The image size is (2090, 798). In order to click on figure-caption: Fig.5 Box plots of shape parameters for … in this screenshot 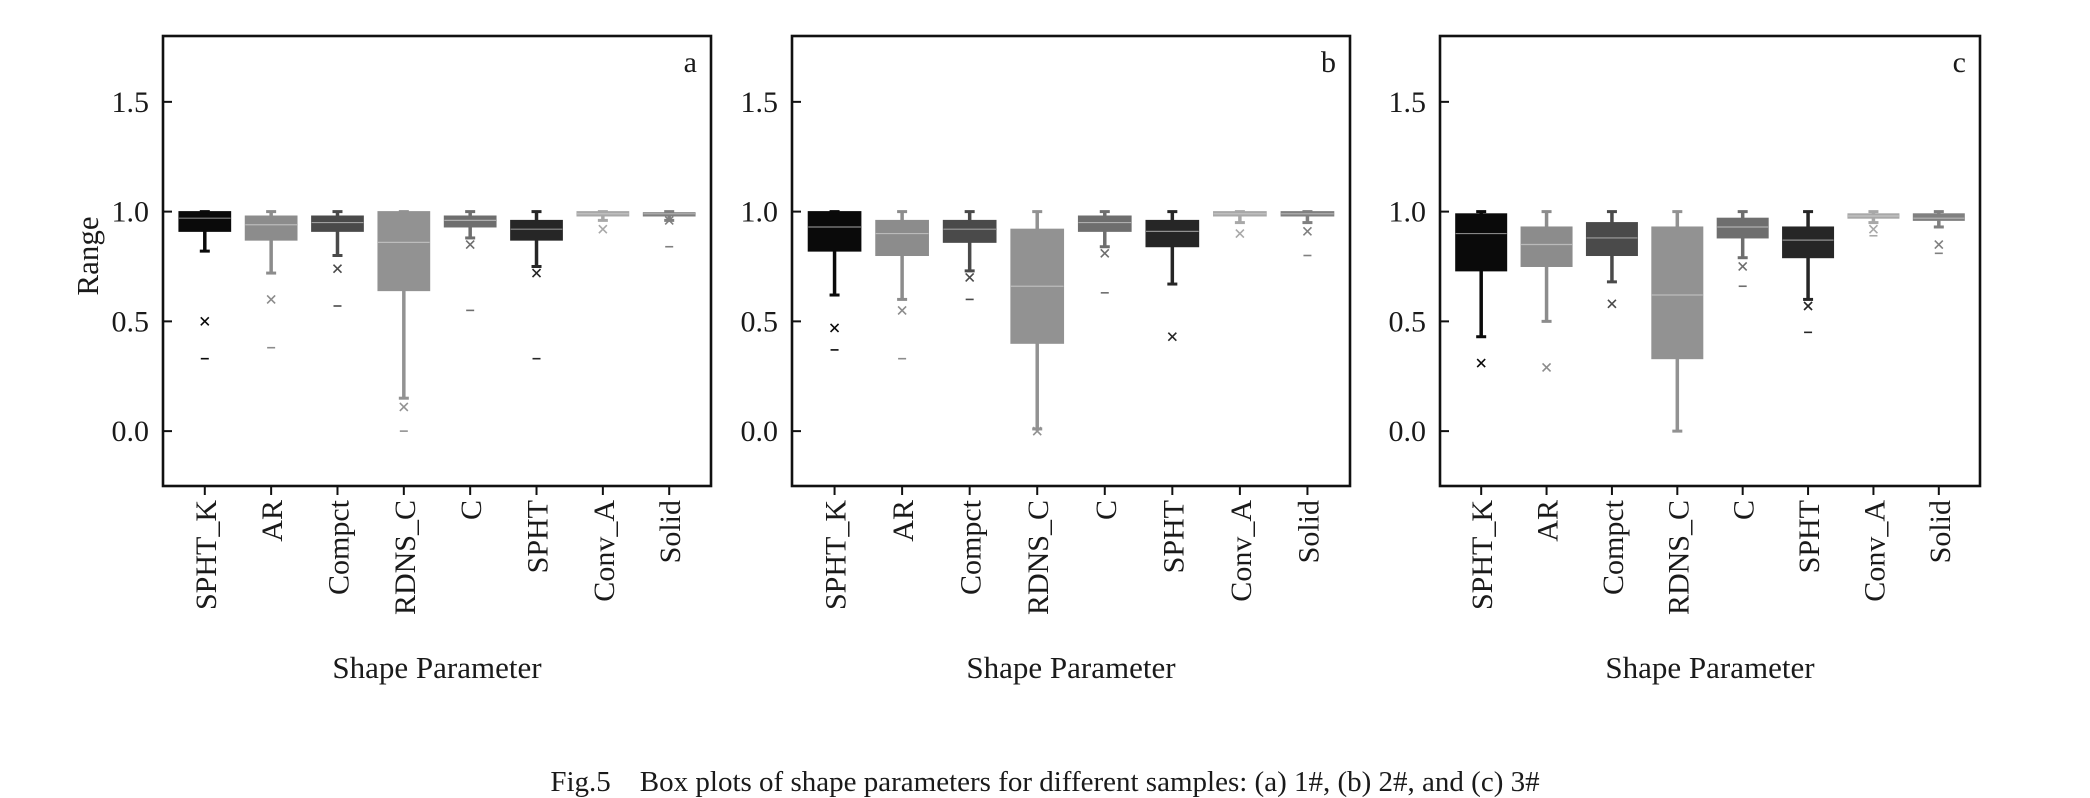, I will do `click(1045, 782)`.